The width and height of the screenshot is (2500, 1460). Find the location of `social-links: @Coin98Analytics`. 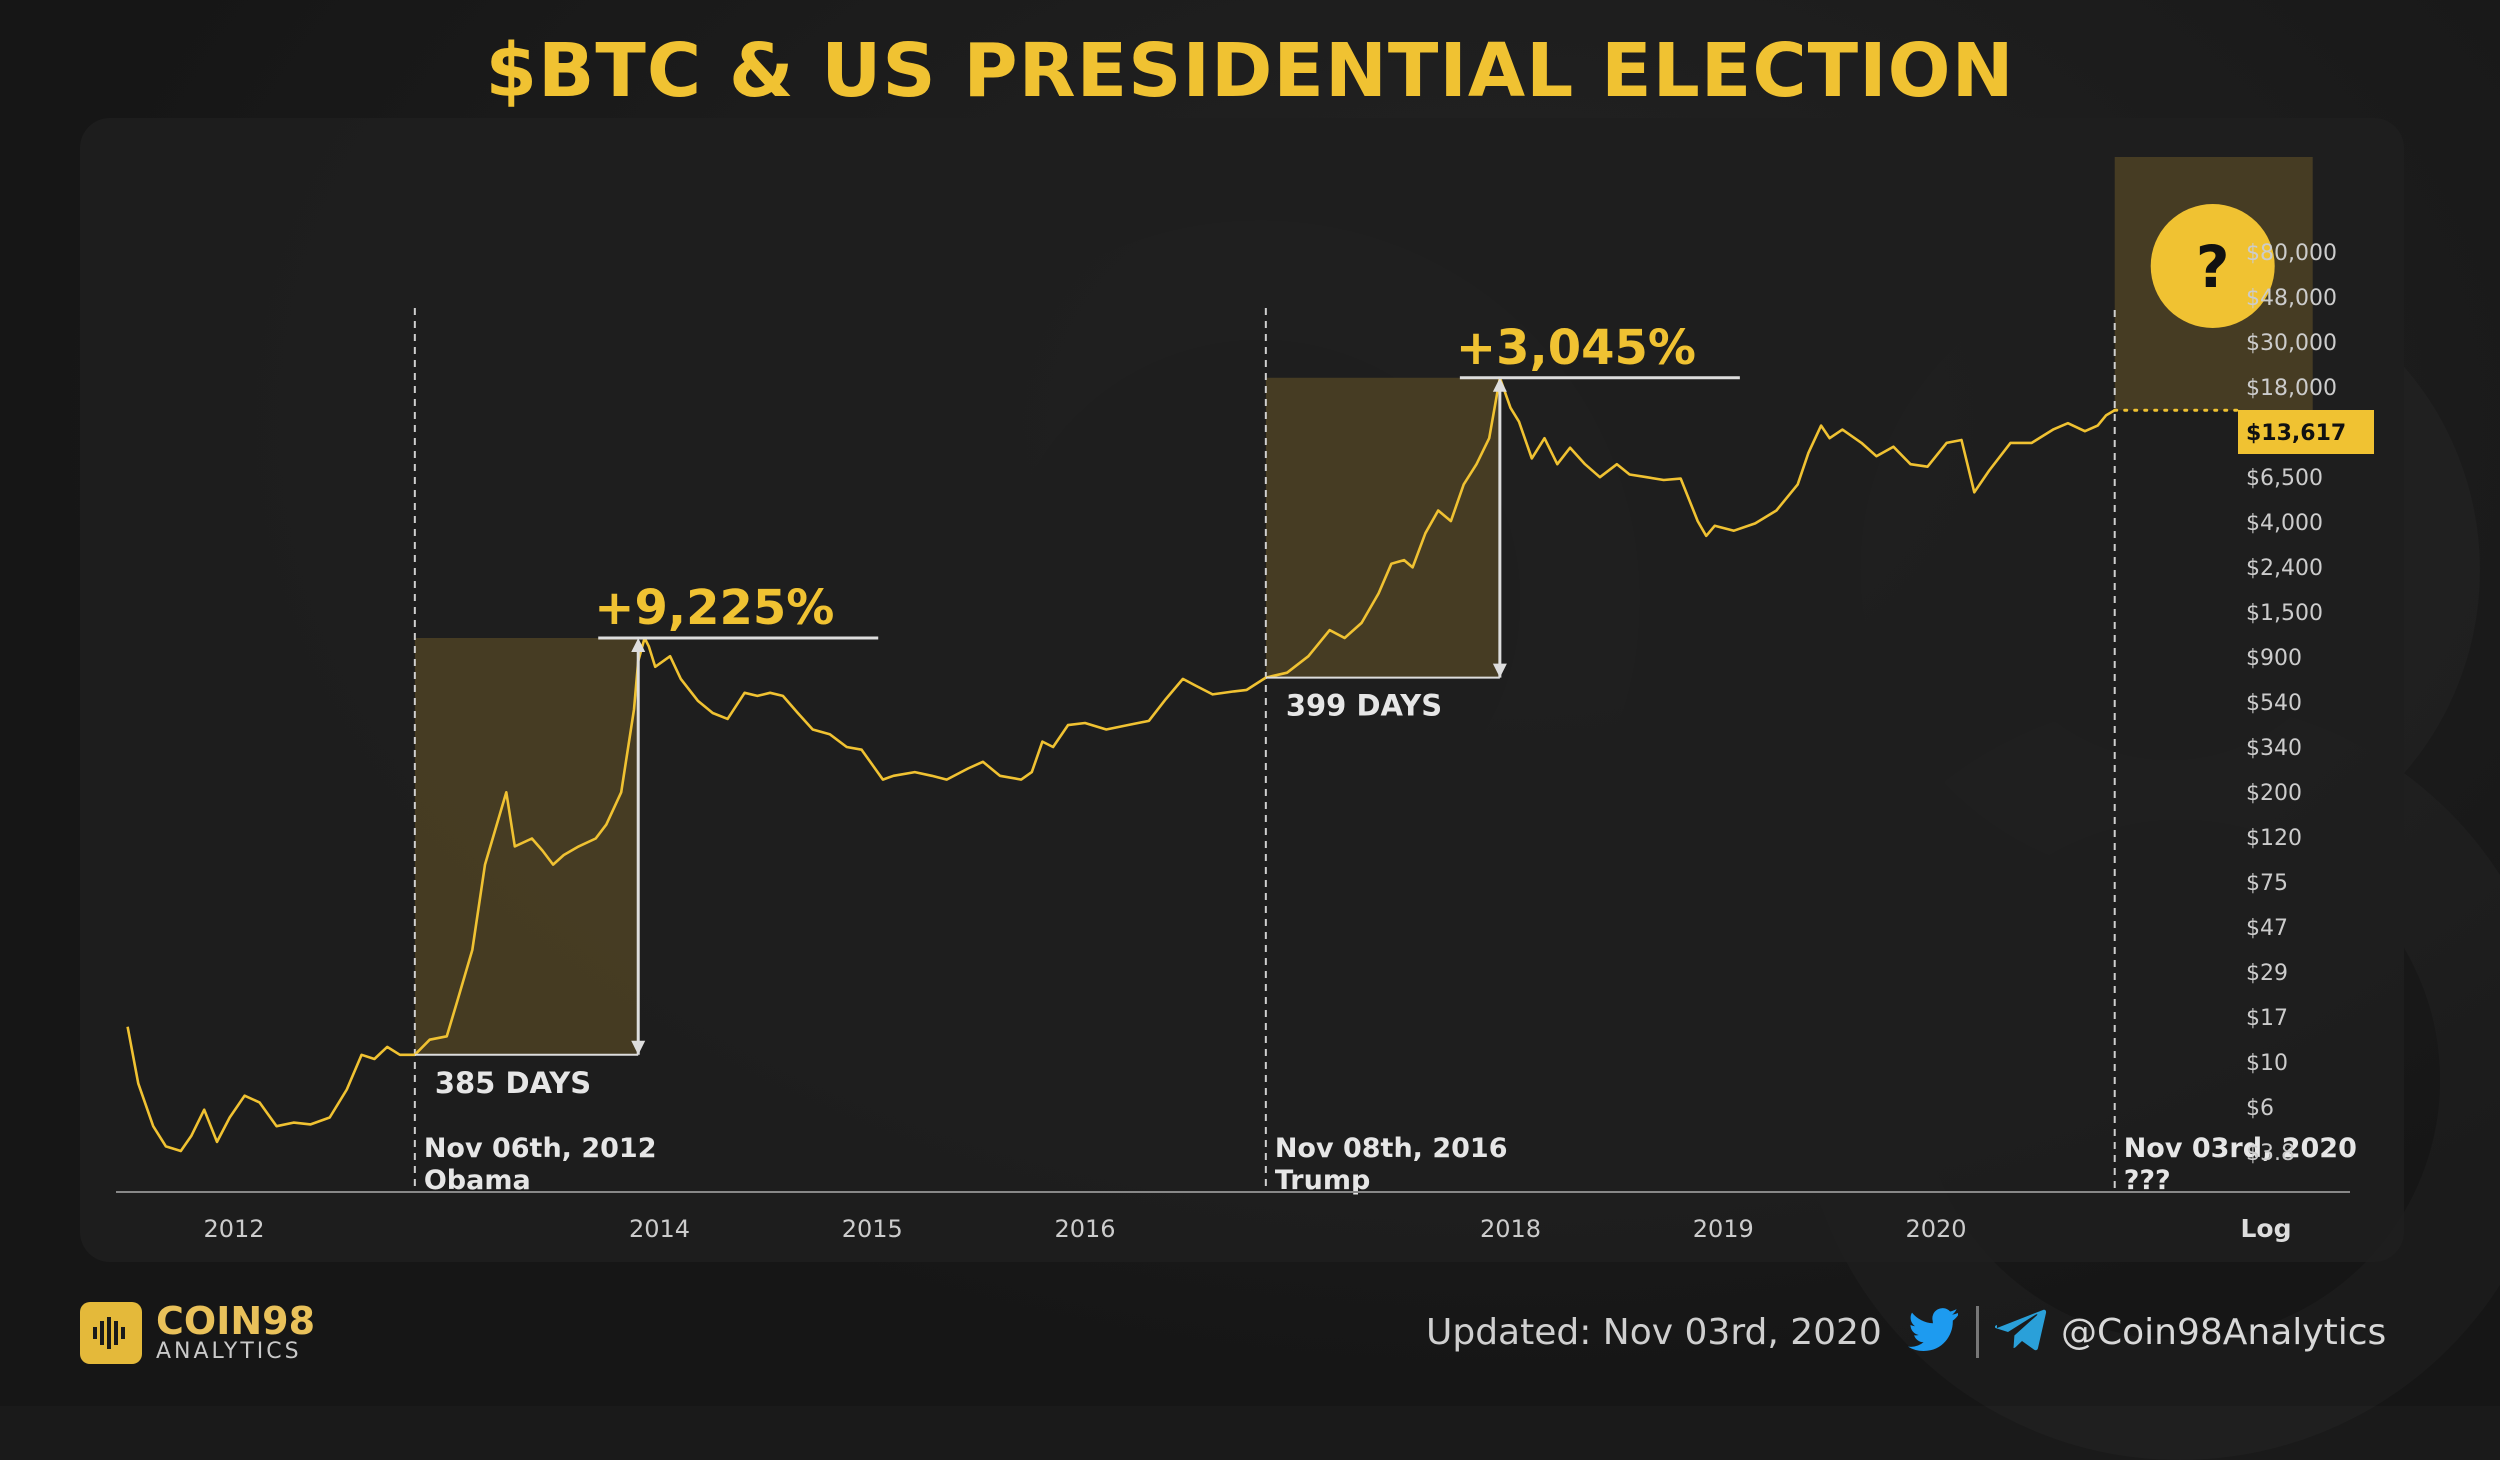

social-links: @Coin98Analytics is located at coordinates (2147, 1332).